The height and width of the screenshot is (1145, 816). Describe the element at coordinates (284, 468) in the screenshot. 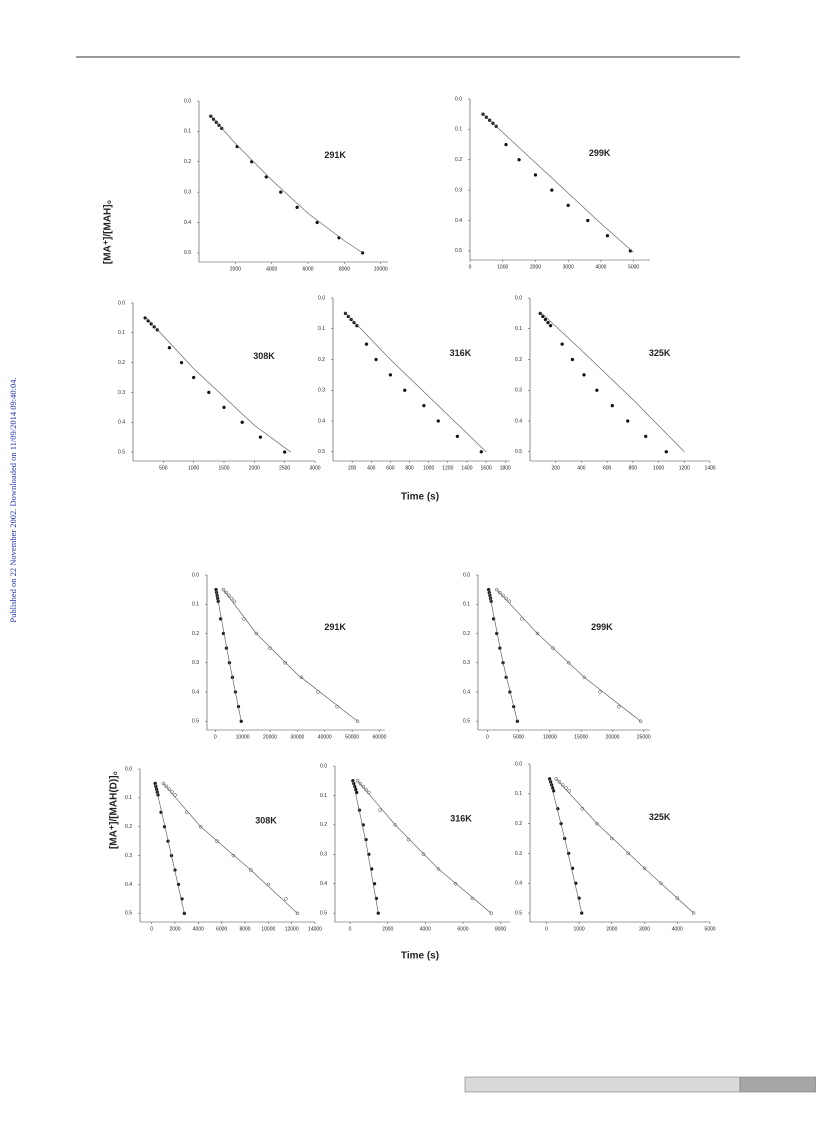

I see `x-tick-label: 2500` at that location.